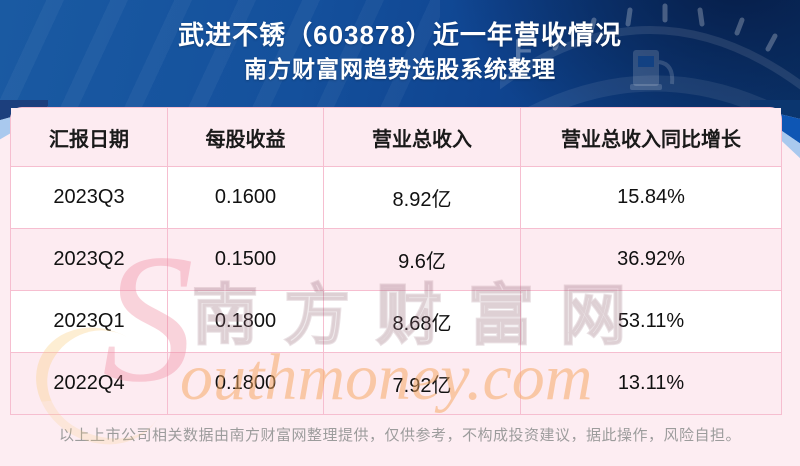  Describe the element at coordinates (650, 197) in the screenshot. I see `cell-yoy-growth: 15.84%` at that location.